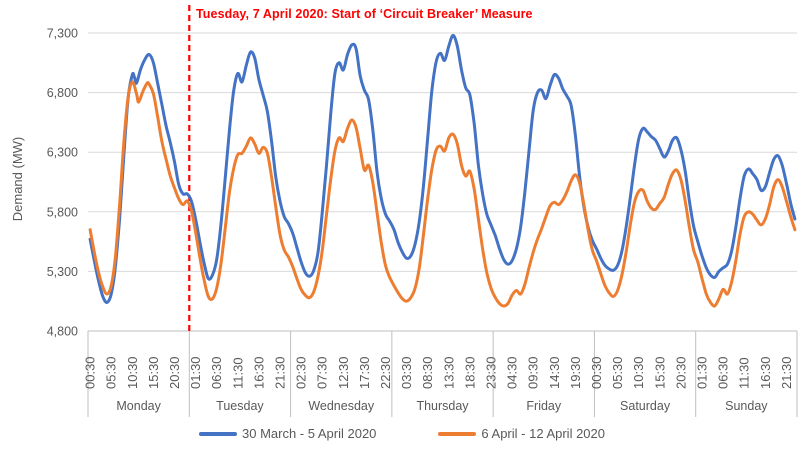  Describe the element at coordinates (343, 372) in the screenshot. I see `time-tick-label: 12:30` at that location.